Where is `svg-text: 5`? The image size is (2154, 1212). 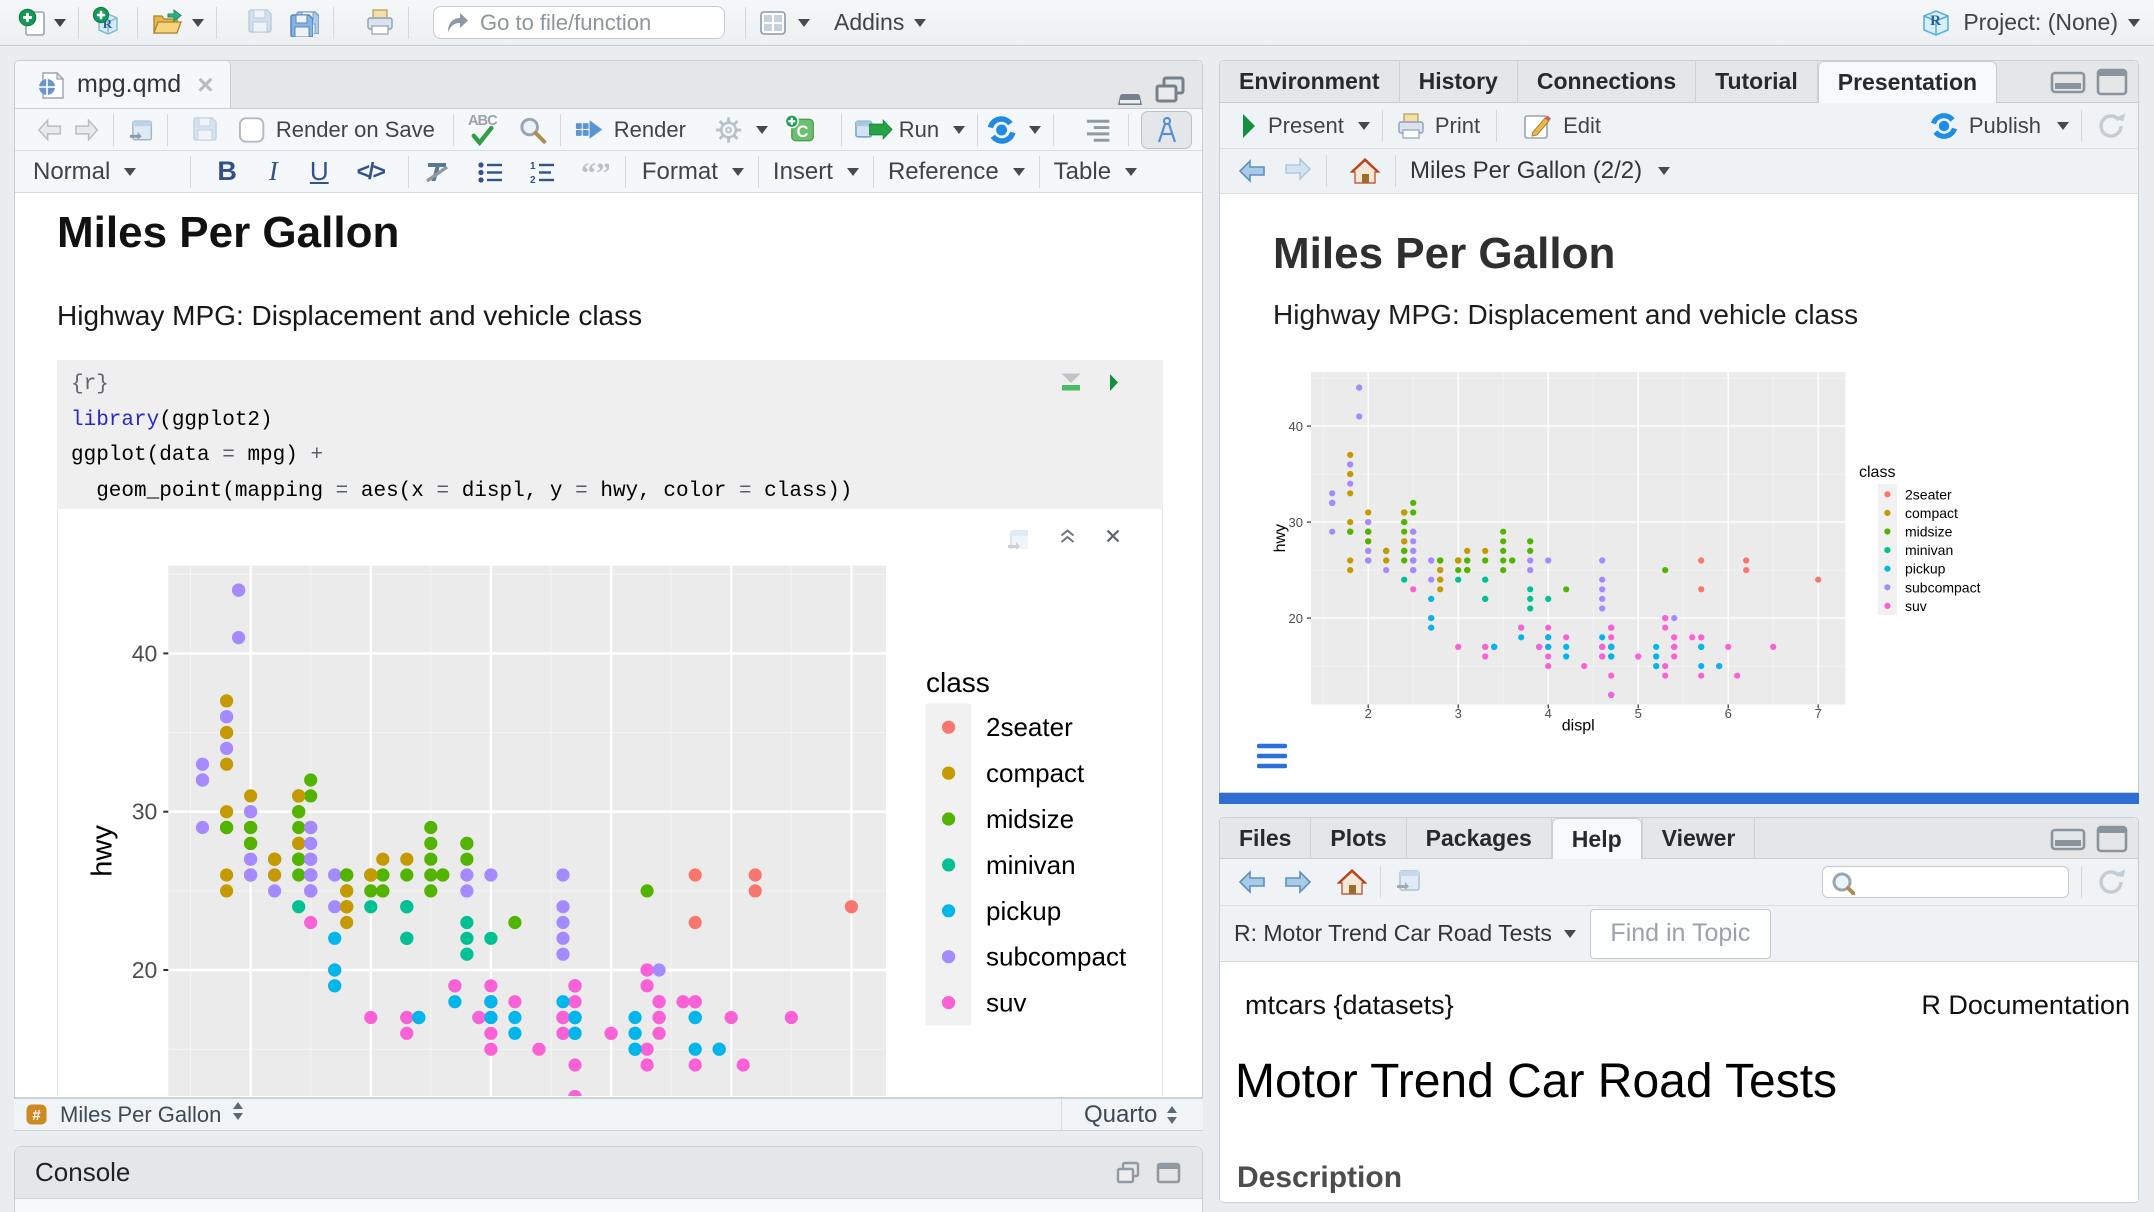 svg-text: 5 is located at coordinates (1638, 713).